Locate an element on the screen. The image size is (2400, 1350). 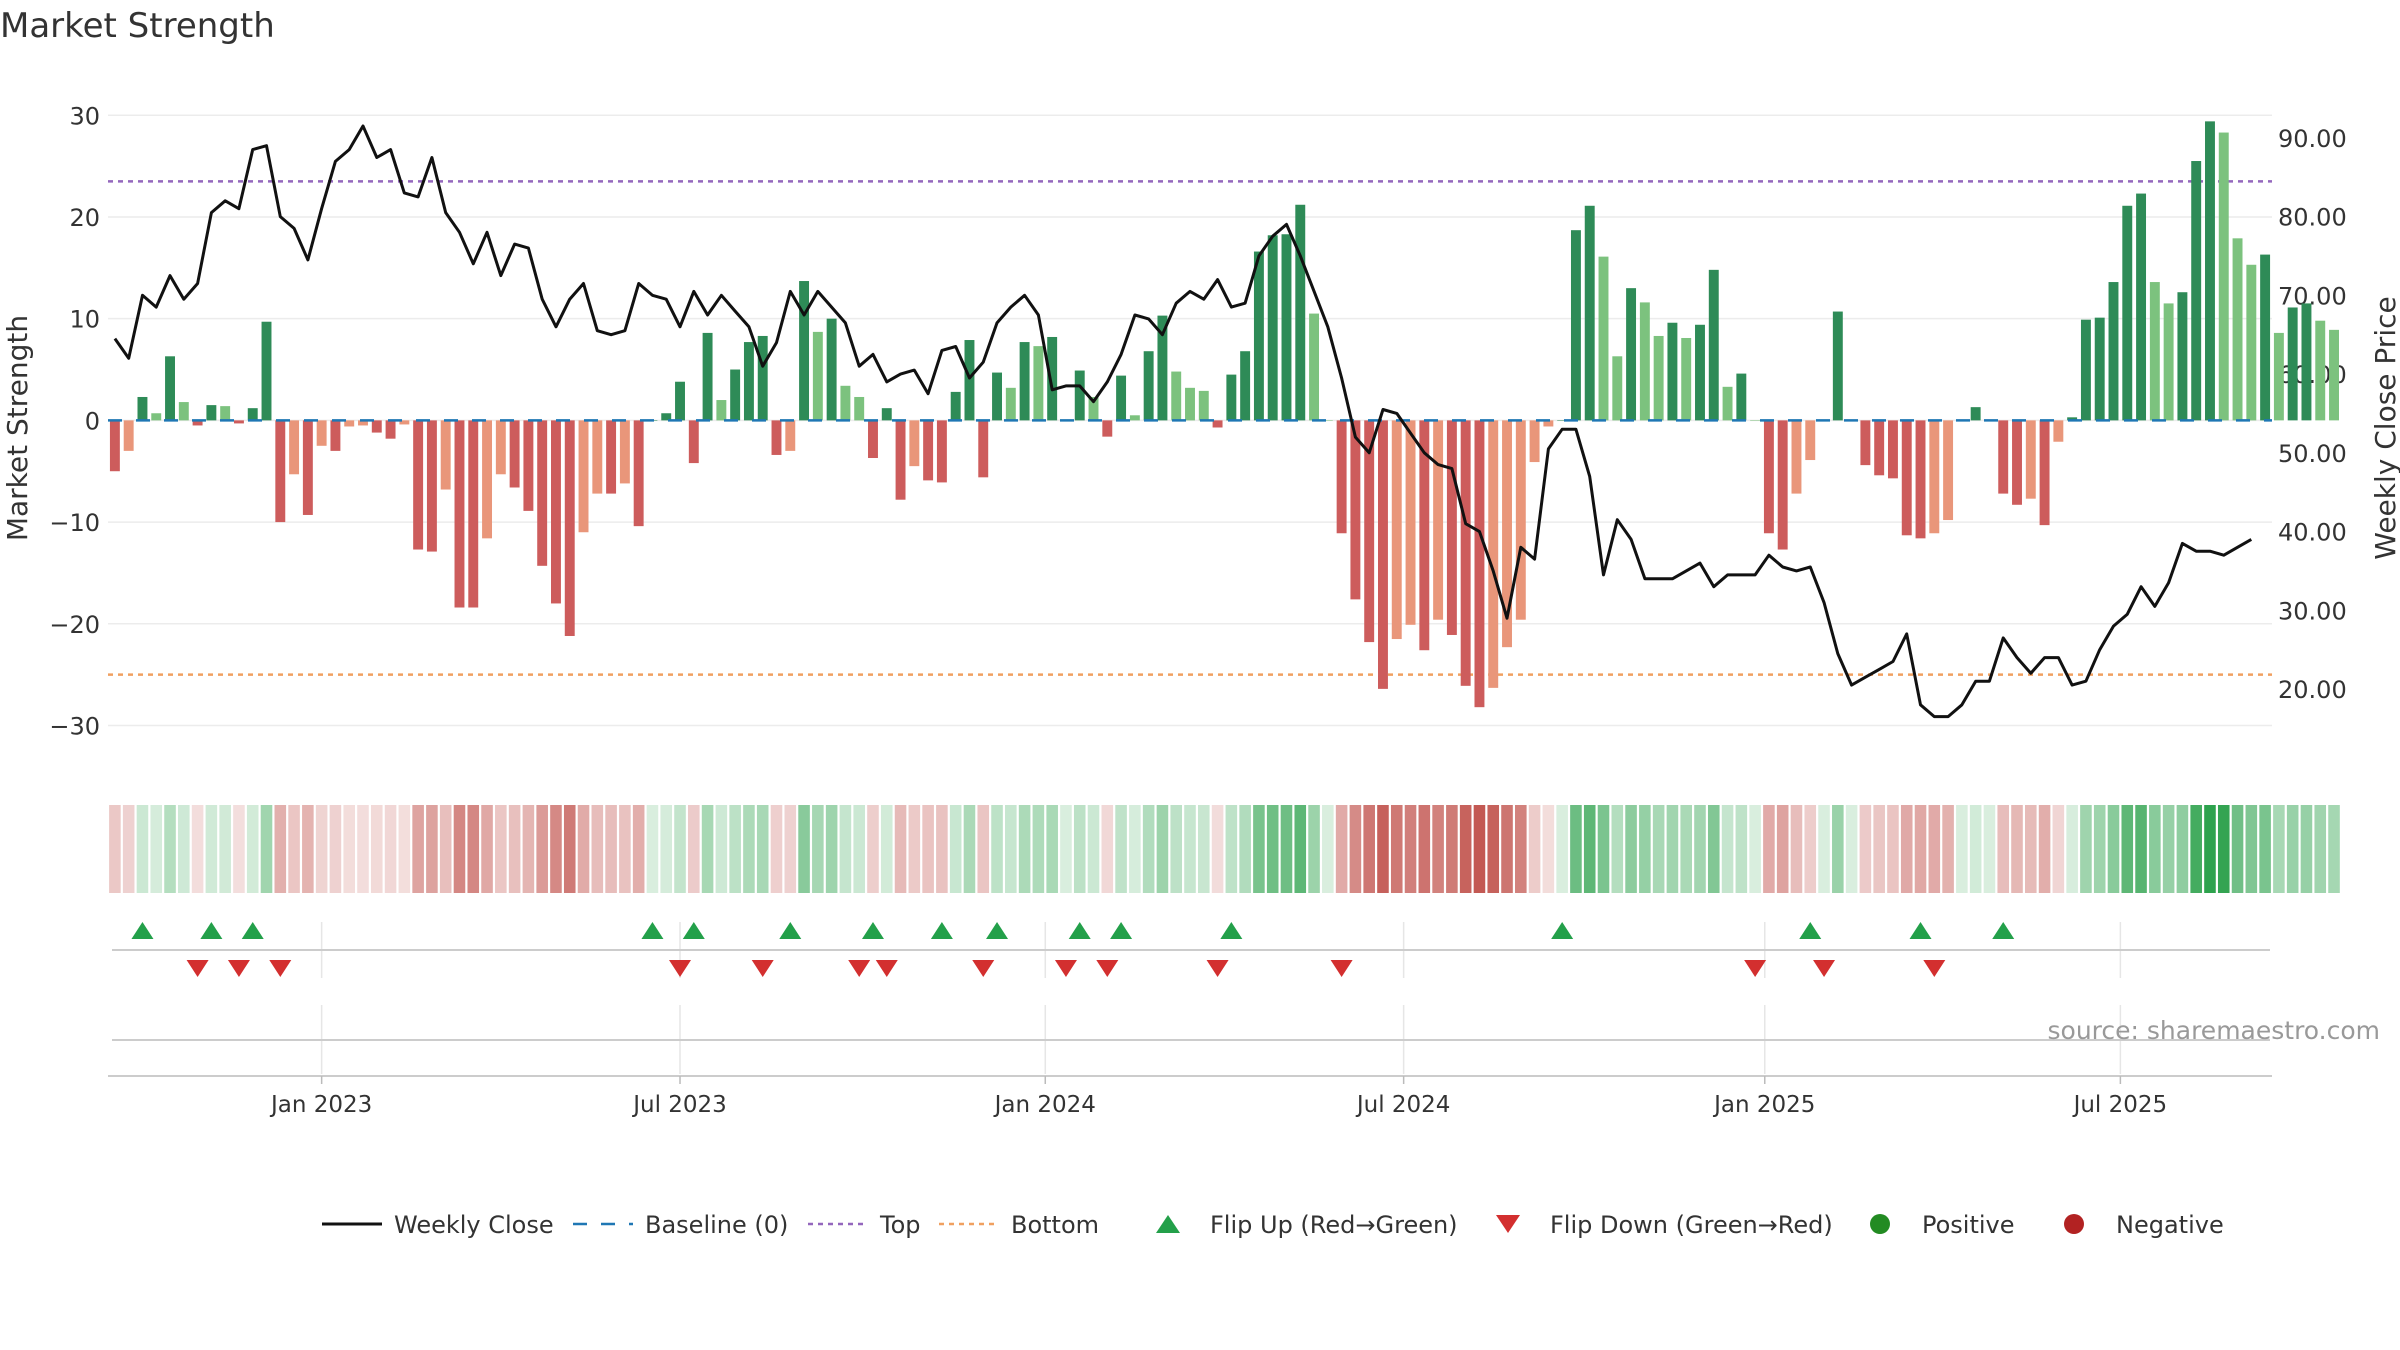
legend-triangle-down is located at coordinates (1508, 1224).